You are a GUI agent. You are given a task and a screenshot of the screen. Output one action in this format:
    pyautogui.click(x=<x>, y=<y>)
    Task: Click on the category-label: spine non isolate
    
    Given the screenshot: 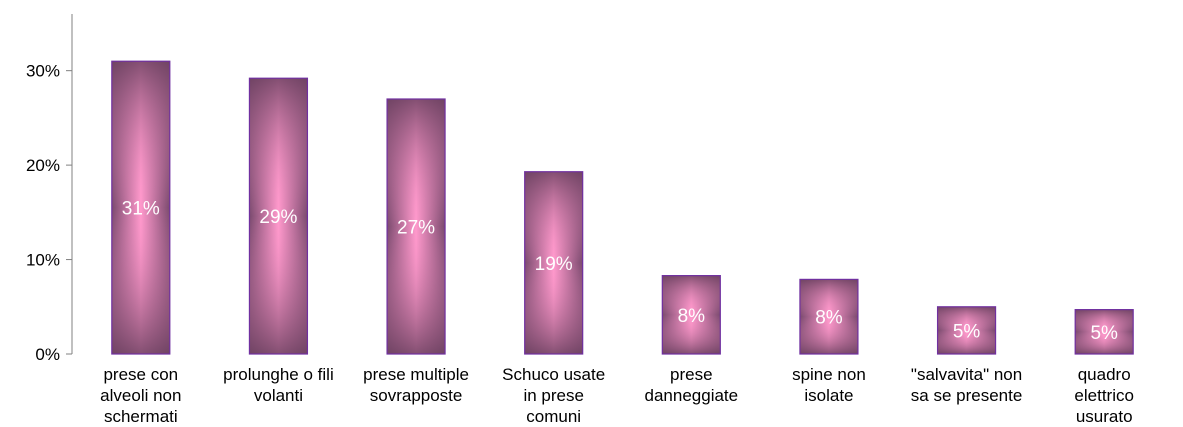 What is the action you would take?
    pyautogui.click(x=829, y=385)
    